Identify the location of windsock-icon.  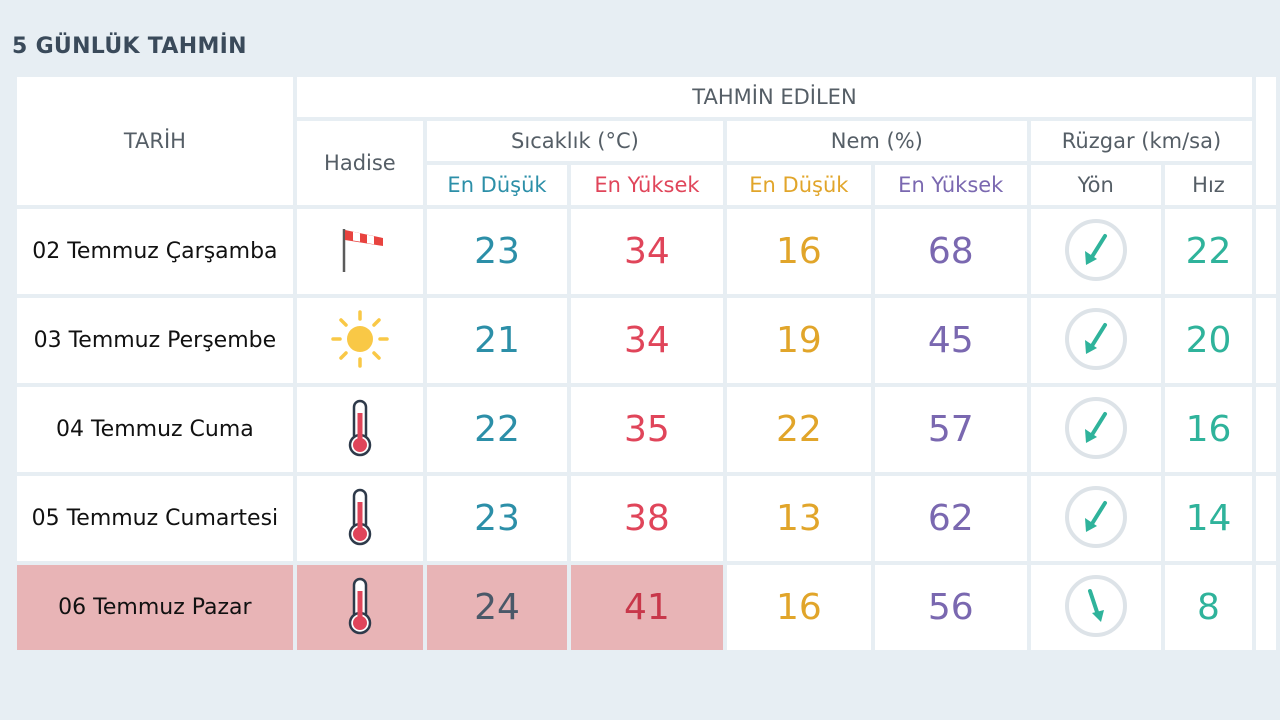
(360, 252).